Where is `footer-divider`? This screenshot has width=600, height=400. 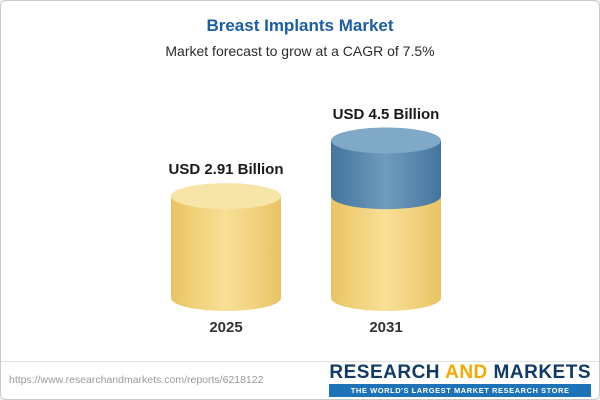 footer-divider is located at coordinates (300, 361).